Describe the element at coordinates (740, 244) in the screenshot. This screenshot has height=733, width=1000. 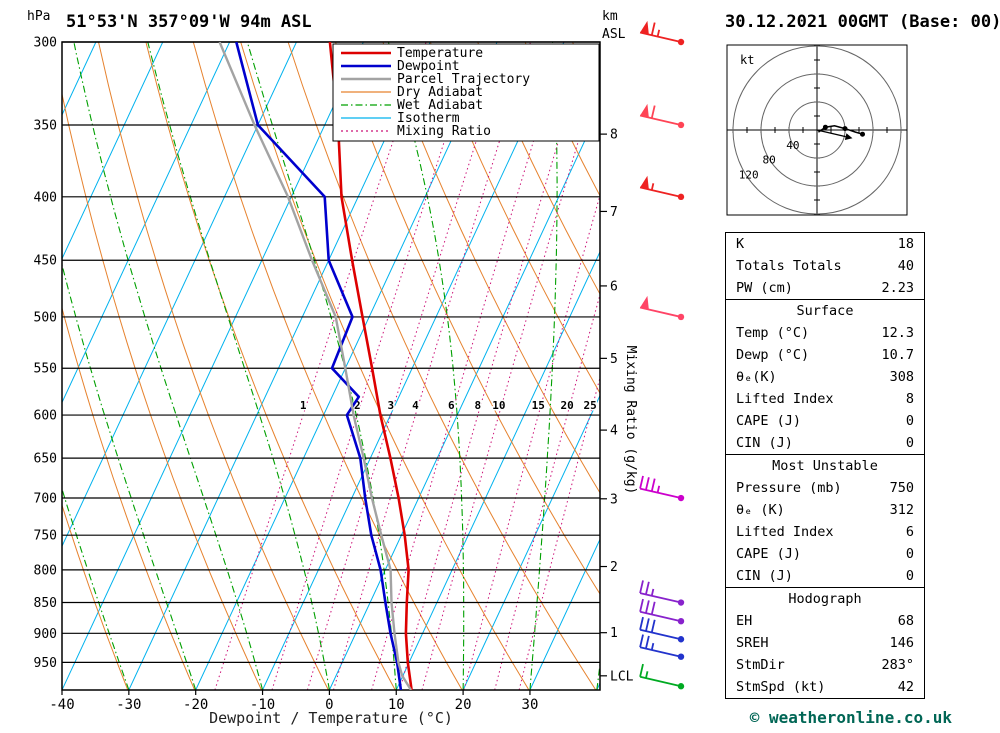
I see `stat-label: K` at that location.